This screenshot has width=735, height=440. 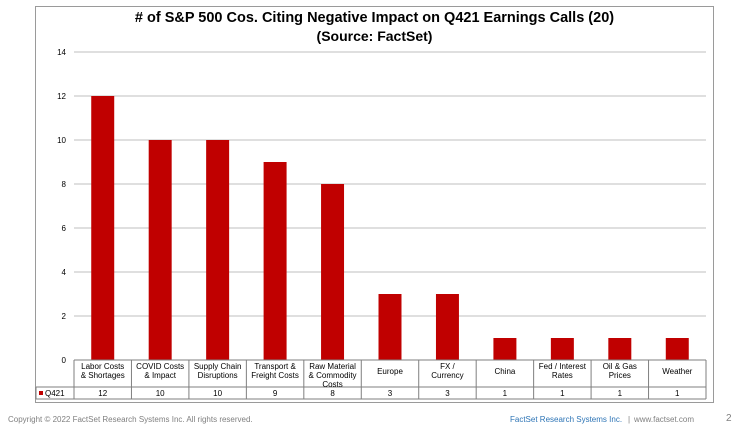 What do you see at coordinates (677, 371) in the screenshot?
I see `category-label: Weather` at bounding box center [677, 371].